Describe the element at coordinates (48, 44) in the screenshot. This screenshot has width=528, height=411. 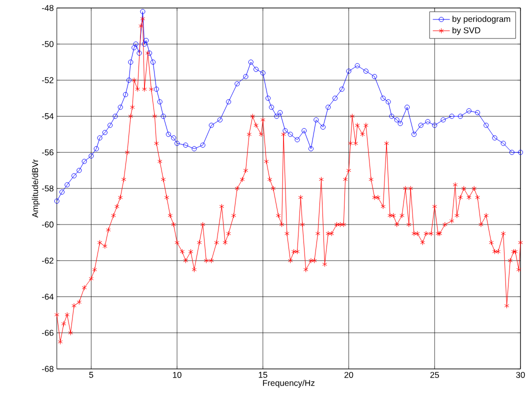
I see `y-tick-label: -50` at that location.